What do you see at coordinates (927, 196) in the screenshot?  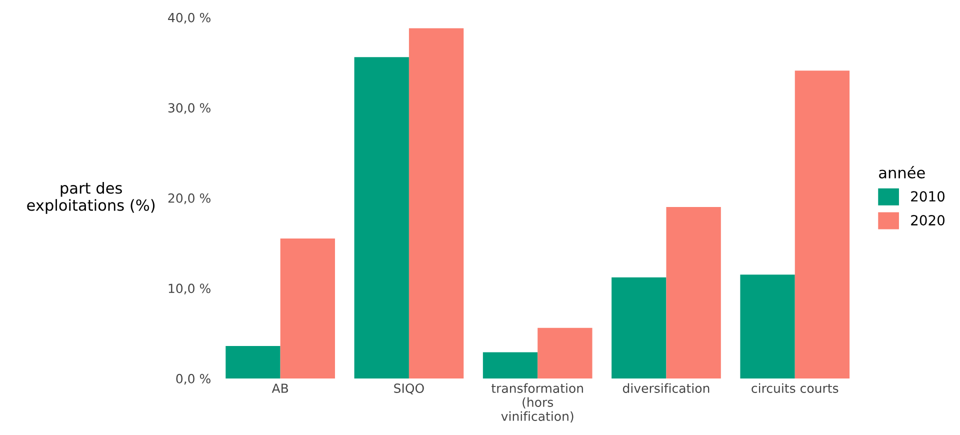 I see `legend-label: 2010` at bounding box center [927, 196].